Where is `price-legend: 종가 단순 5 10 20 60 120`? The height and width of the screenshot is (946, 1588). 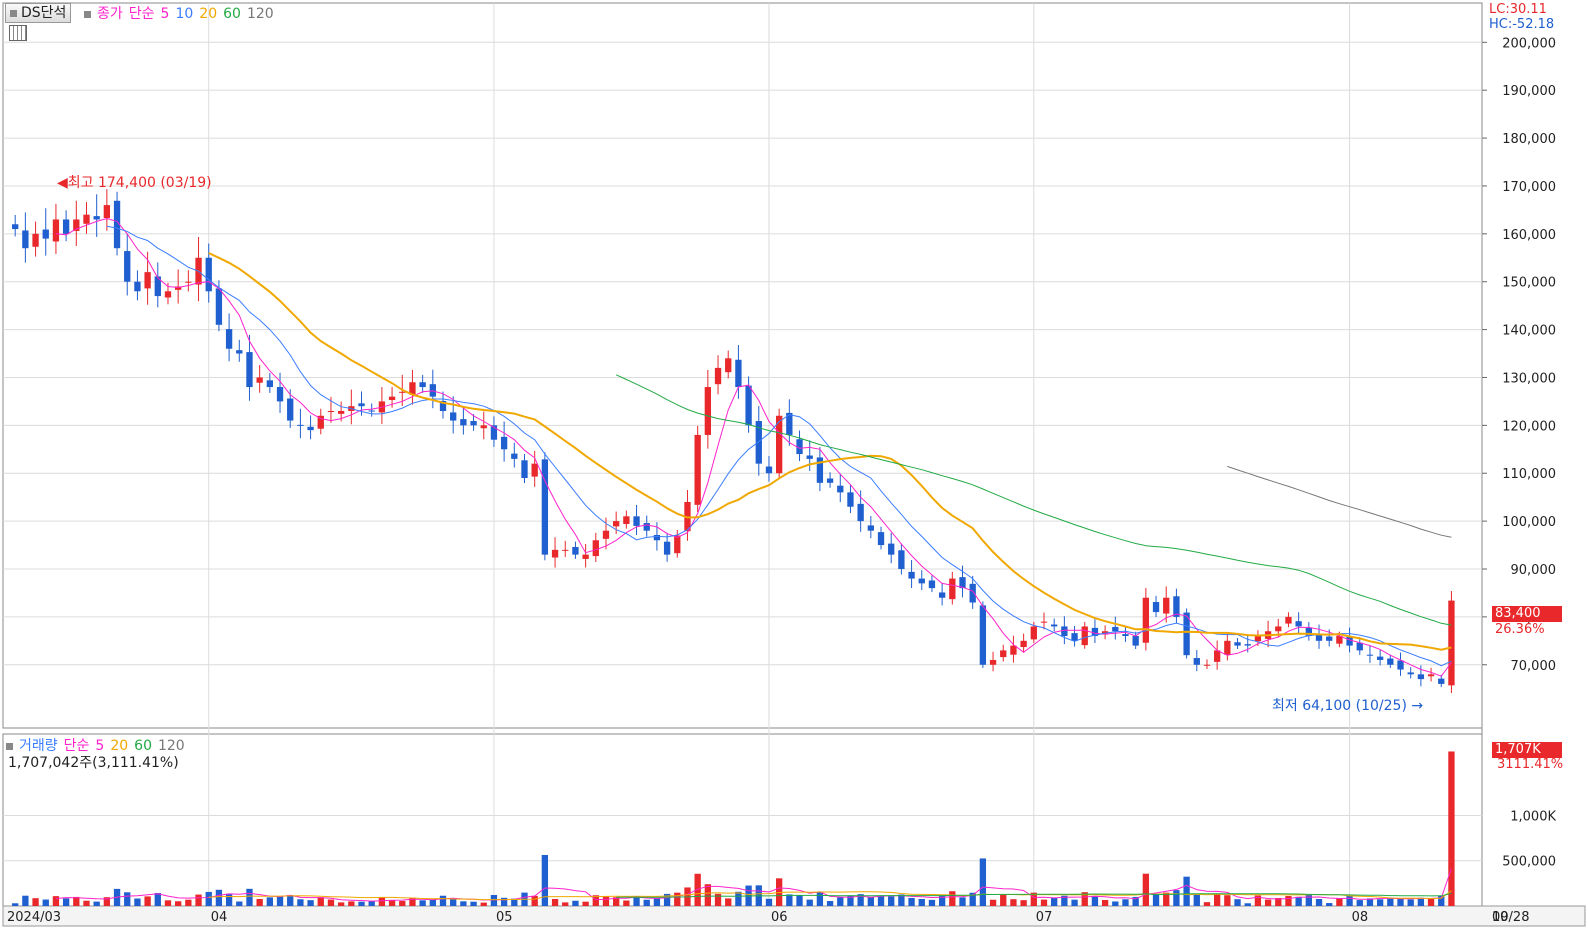 price-legend: 종가 단순 5 10 20 60 120 is located at coordinates (182, 13).